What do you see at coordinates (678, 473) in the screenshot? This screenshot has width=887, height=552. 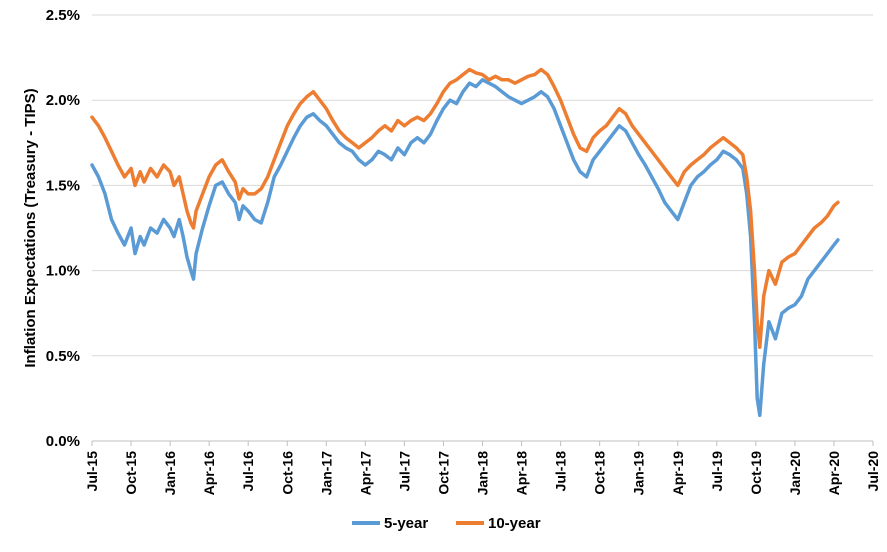 I see `x-tick-label: Apr-19` at bounding box center [678, 473].